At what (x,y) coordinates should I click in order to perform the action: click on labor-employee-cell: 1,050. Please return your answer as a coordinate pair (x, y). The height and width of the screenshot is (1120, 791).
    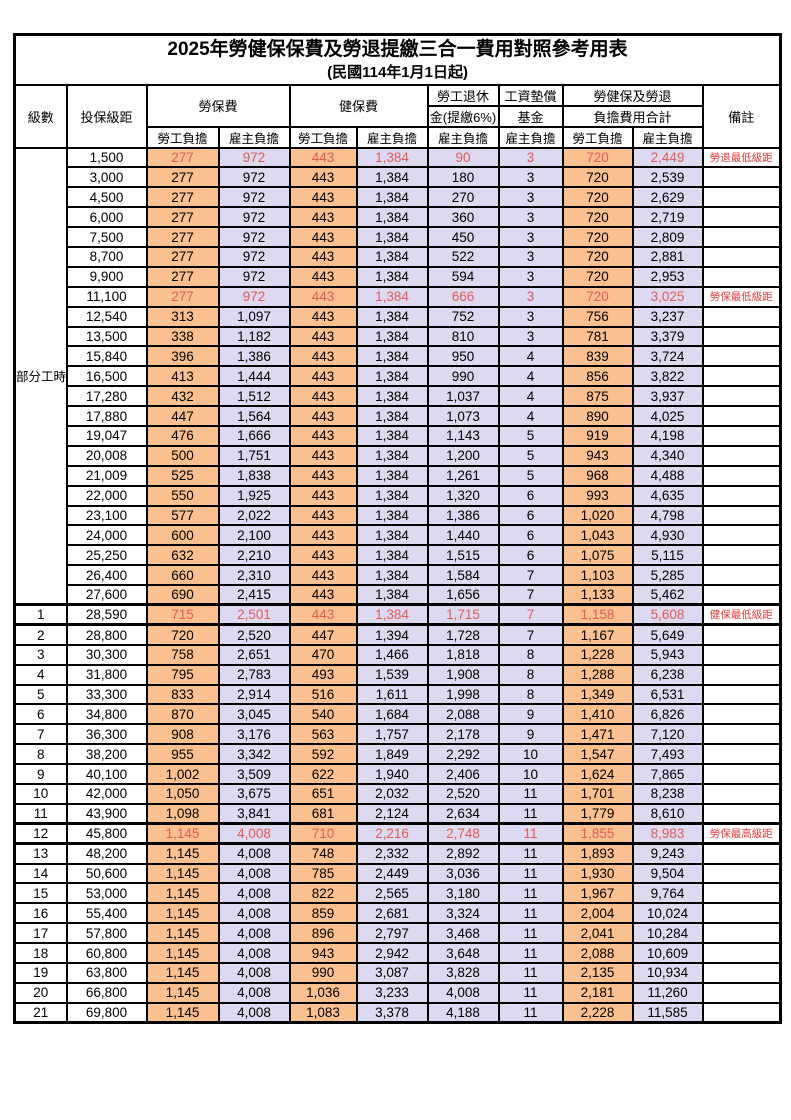
    Looking at the image, I should click on (182, 794).